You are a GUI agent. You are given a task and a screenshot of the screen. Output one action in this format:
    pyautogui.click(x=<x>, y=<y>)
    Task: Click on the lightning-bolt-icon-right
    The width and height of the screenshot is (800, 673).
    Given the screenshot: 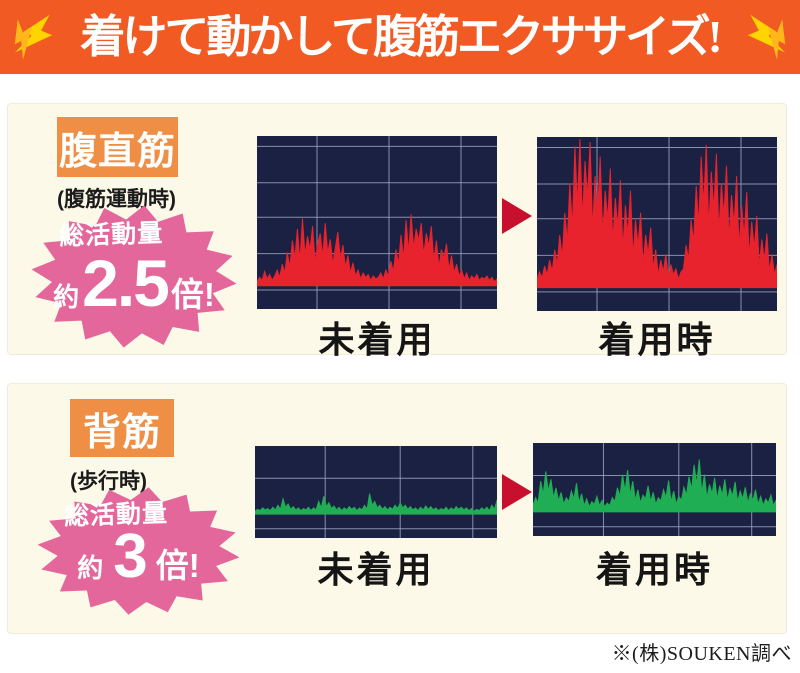 What is the action you would take?
    pyautogui.click(x=769, y=40)
    